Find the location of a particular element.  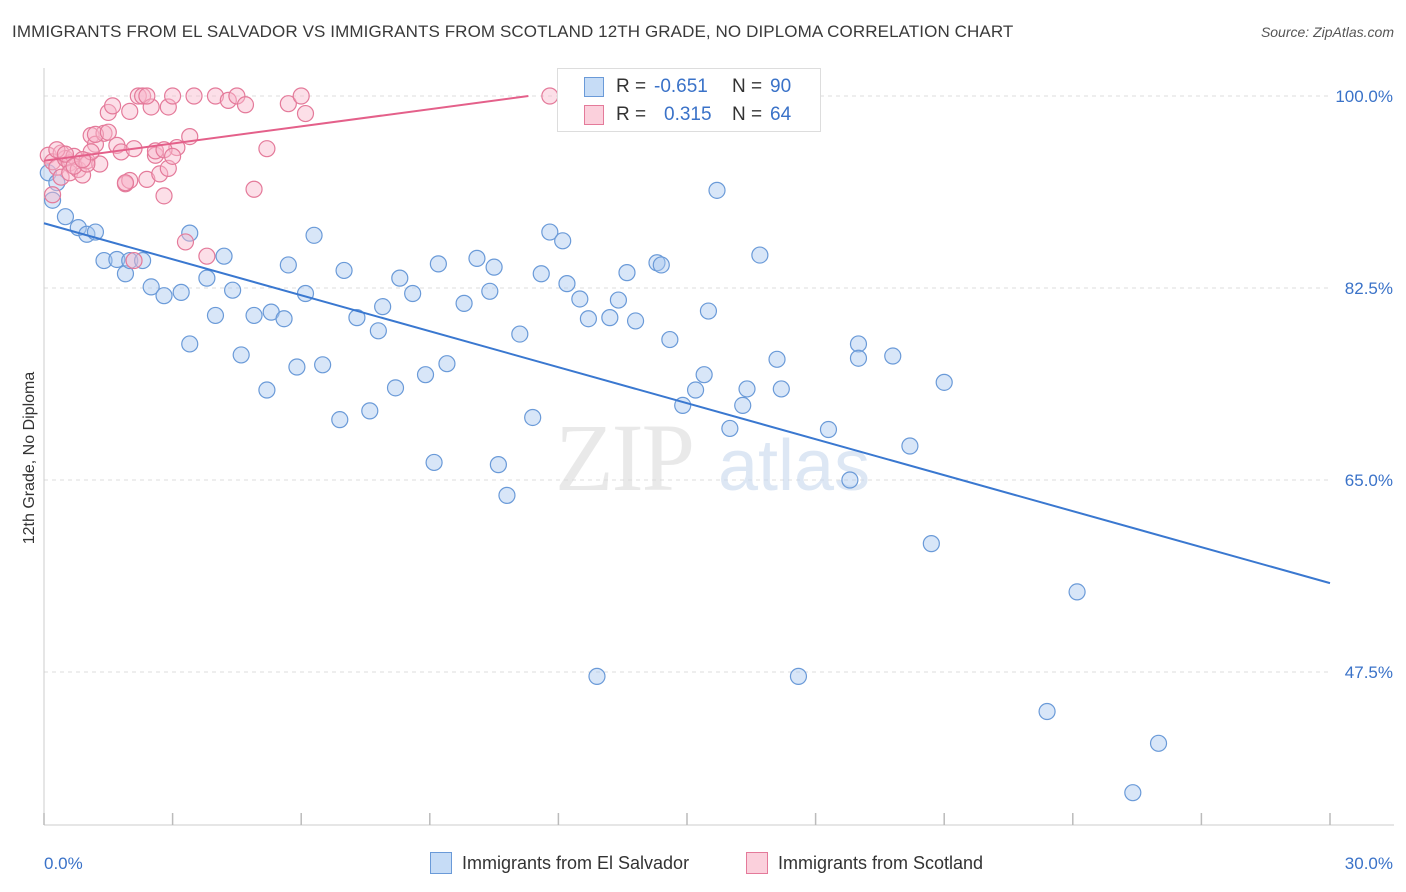

x-tick-labels: 0.0% 30.0% is located at coordinates (718, 863).